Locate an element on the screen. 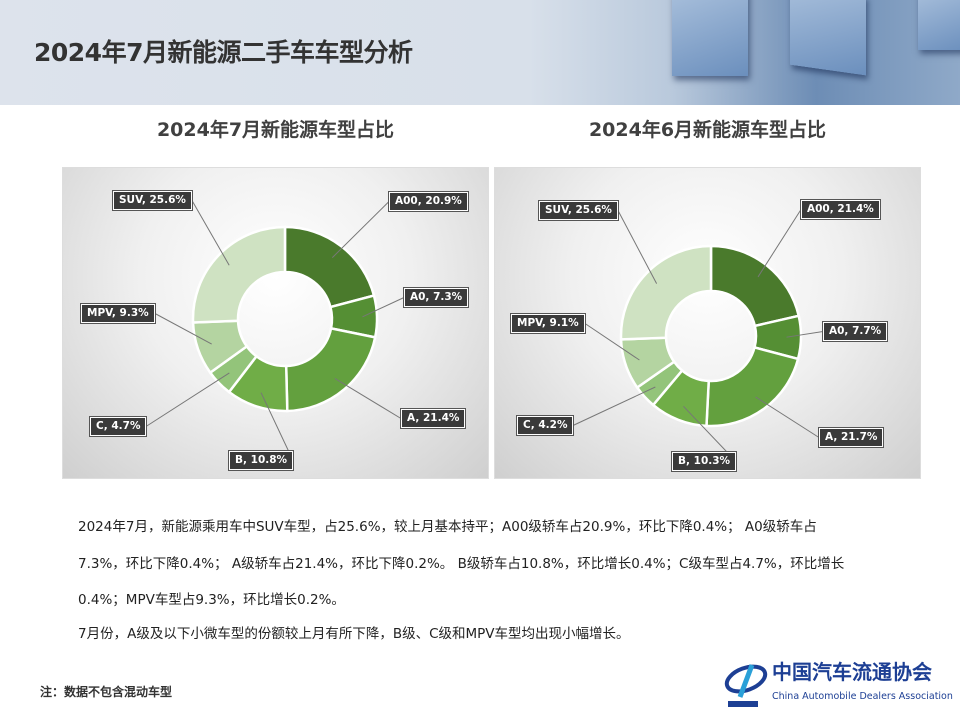  data-label-a0: A0, 7.3% is located at coordinates (436, 297).